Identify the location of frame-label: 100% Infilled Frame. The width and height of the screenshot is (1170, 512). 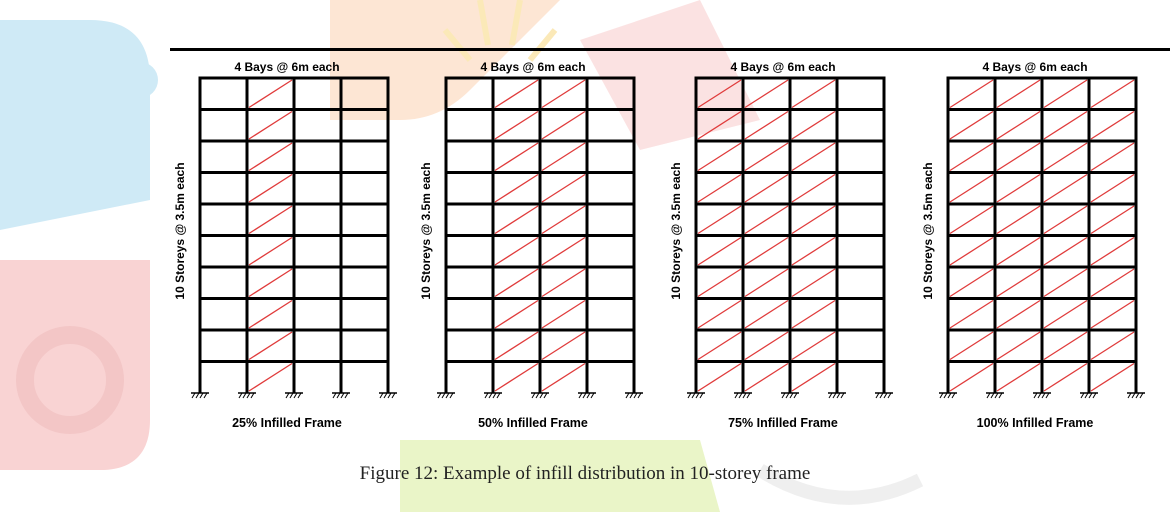
(1035, 423).